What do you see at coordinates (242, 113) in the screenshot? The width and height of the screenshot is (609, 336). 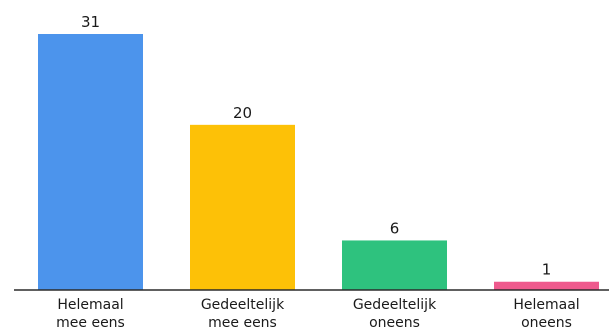 I see `bar-value-label-1: 20` at bounding box center [242, 113].